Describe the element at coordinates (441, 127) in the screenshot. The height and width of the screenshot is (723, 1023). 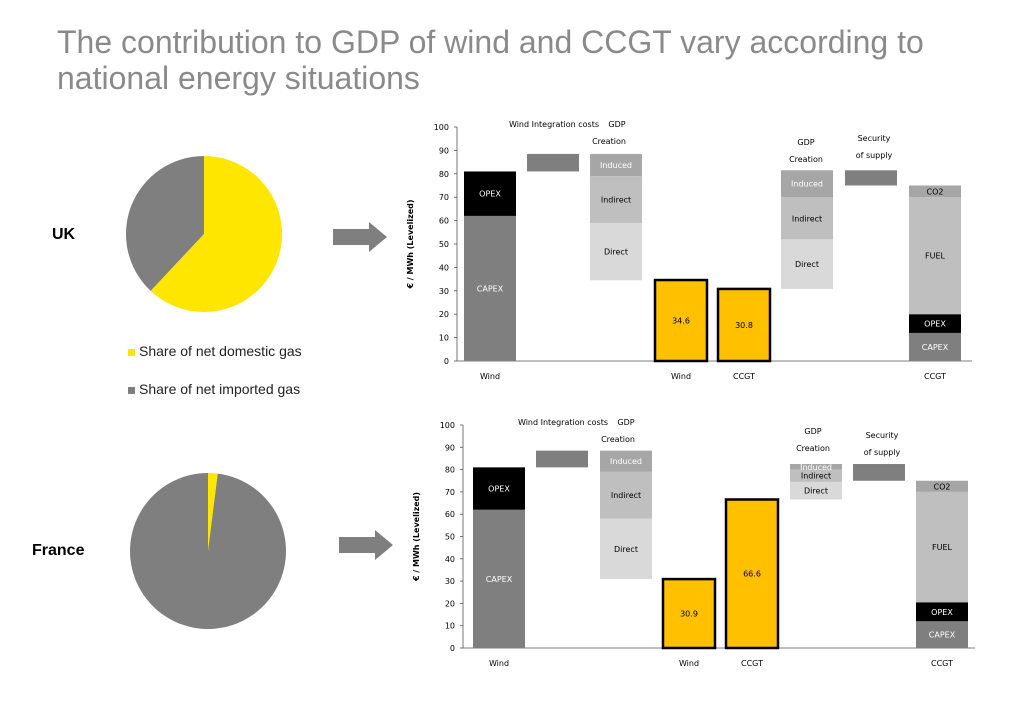
I see `y-tick-label: 100` at that location.